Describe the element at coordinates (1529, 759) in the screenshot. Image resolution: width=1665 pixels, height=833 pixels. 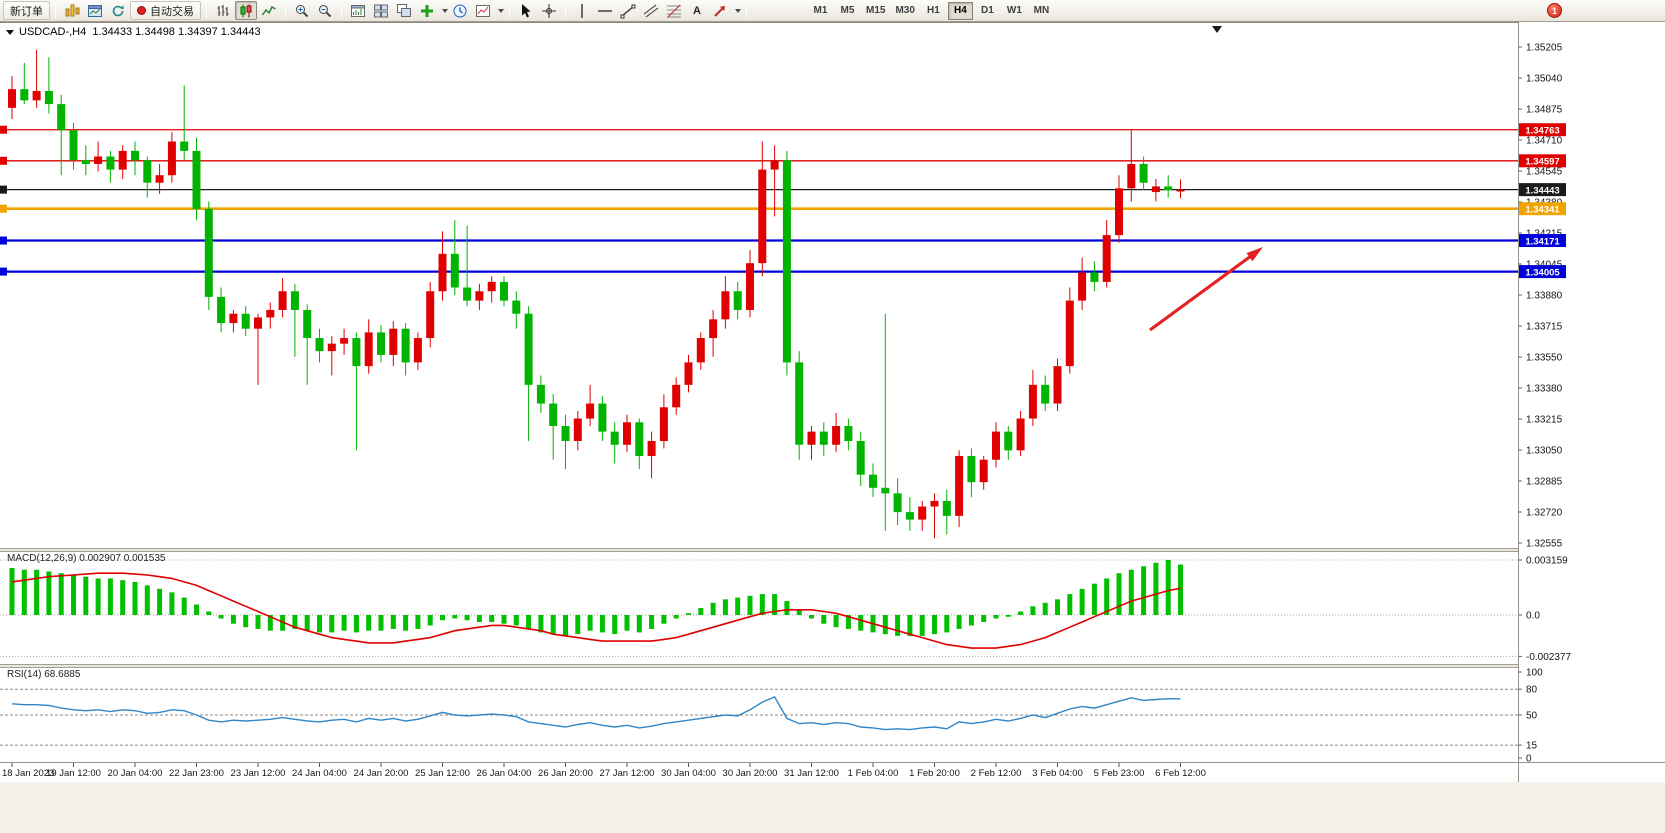
I see `rsi-axis-label: 0` at that location.